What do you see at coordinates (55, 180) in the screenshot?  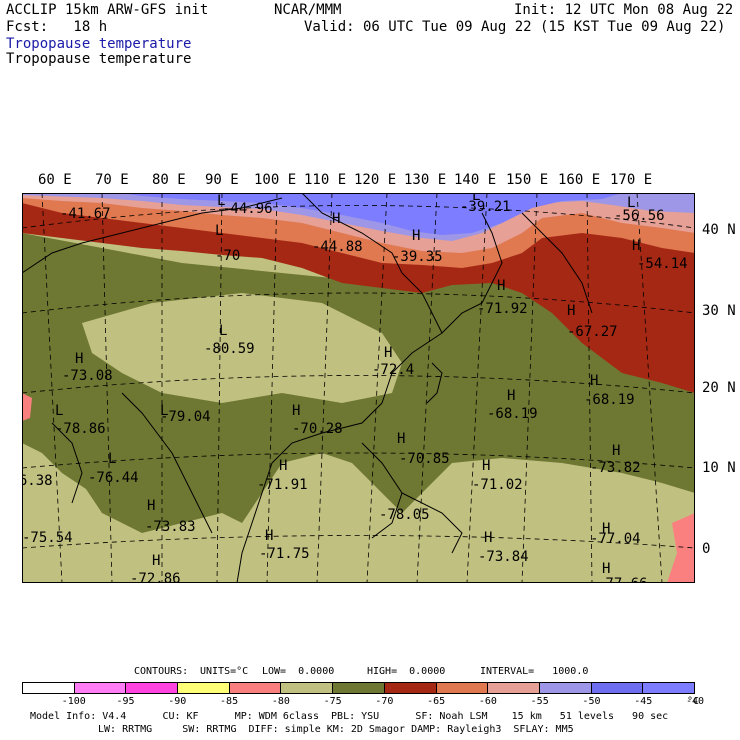 I see `longitude-label: 60 E` at bounding box center [55, 180].